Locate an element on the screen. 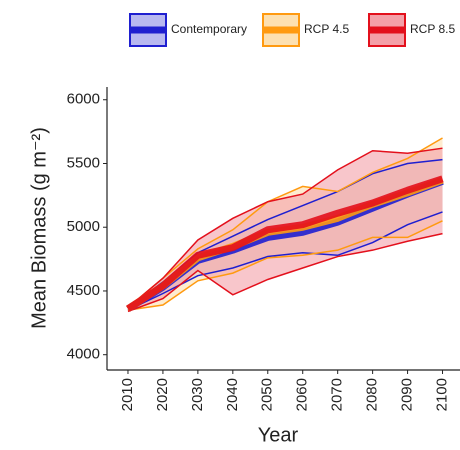  y-tick-label: 5000 is located at coordinates (83, 226).